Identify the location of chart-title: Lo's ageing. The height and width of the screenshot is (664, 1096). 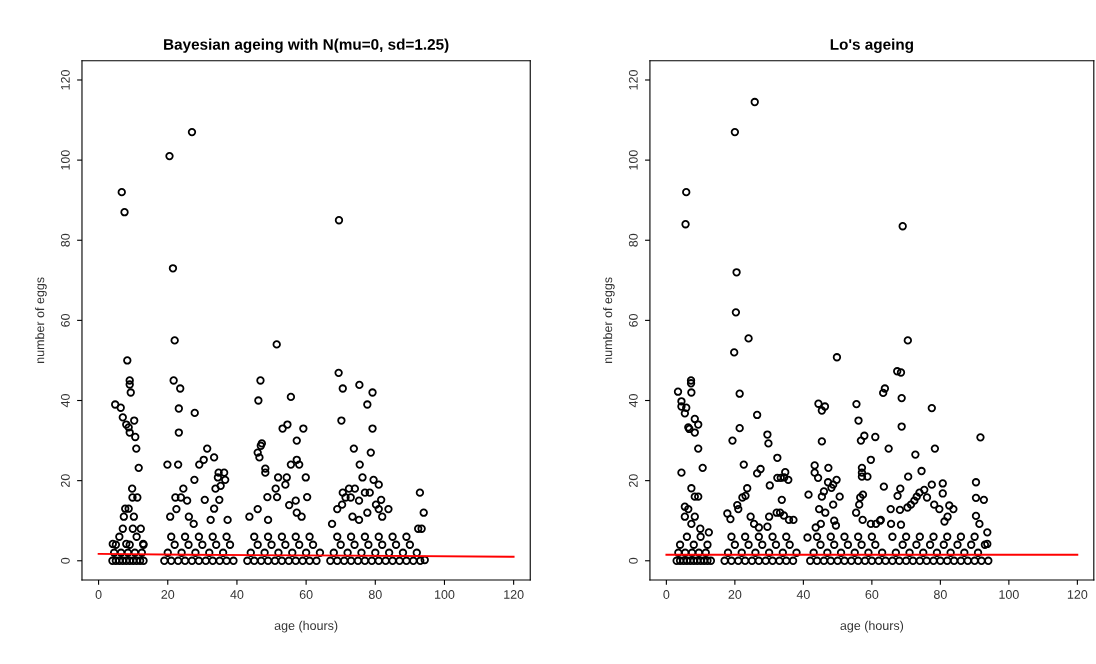
(871, 45).